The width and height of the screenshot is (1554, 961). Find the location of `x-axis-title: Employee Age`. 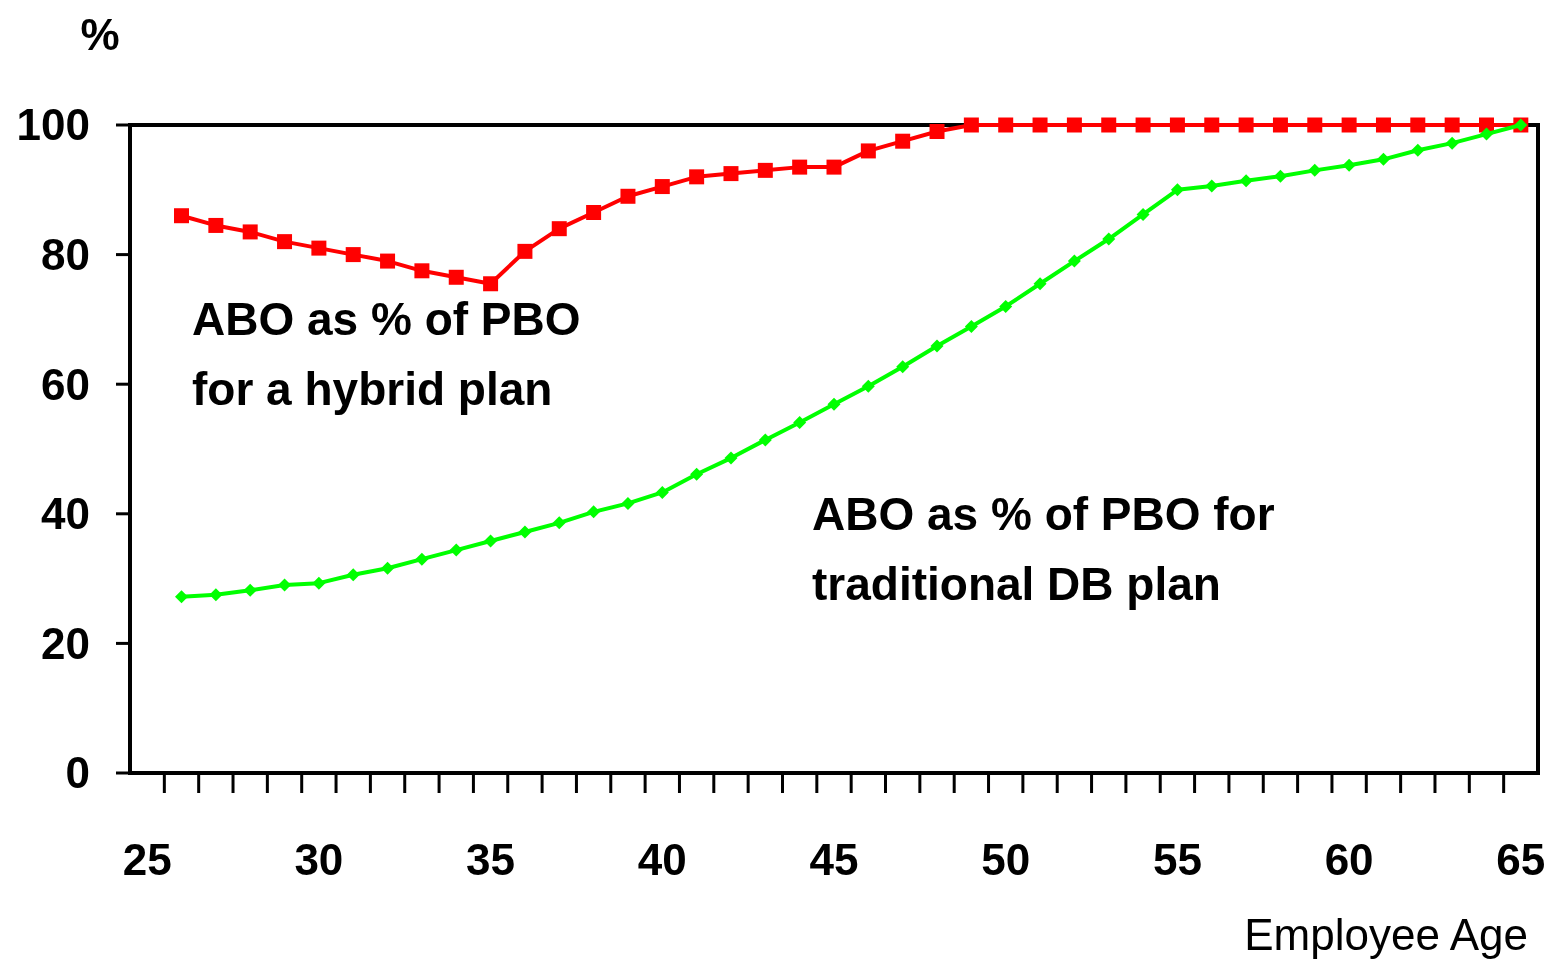

x-axis-title: Employee Age is located at coordinates (1386, 934).